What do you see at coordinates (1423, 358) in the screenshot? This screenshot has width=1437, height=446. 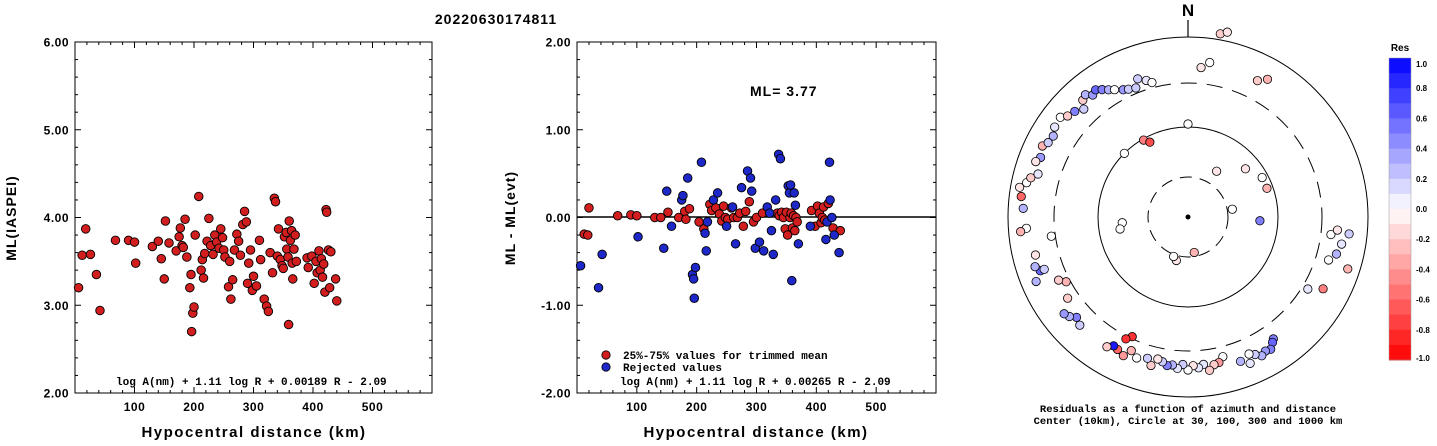 I see `colorbar-tick-label: -1.0` at bounding box center [1423, 358].